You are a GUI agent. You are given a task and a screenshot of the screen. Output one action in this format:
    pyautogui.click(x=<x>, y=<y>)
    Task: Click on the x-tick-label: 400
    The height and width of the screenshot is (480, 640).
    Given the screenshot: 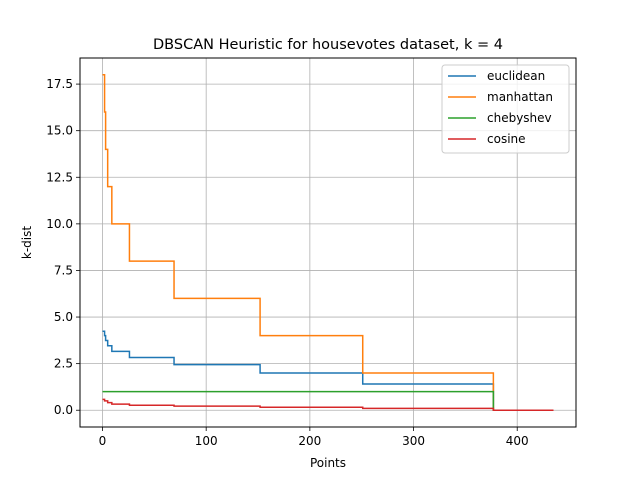 What is the action you would take?
    pyautogui.click(x=517, y=441)
    